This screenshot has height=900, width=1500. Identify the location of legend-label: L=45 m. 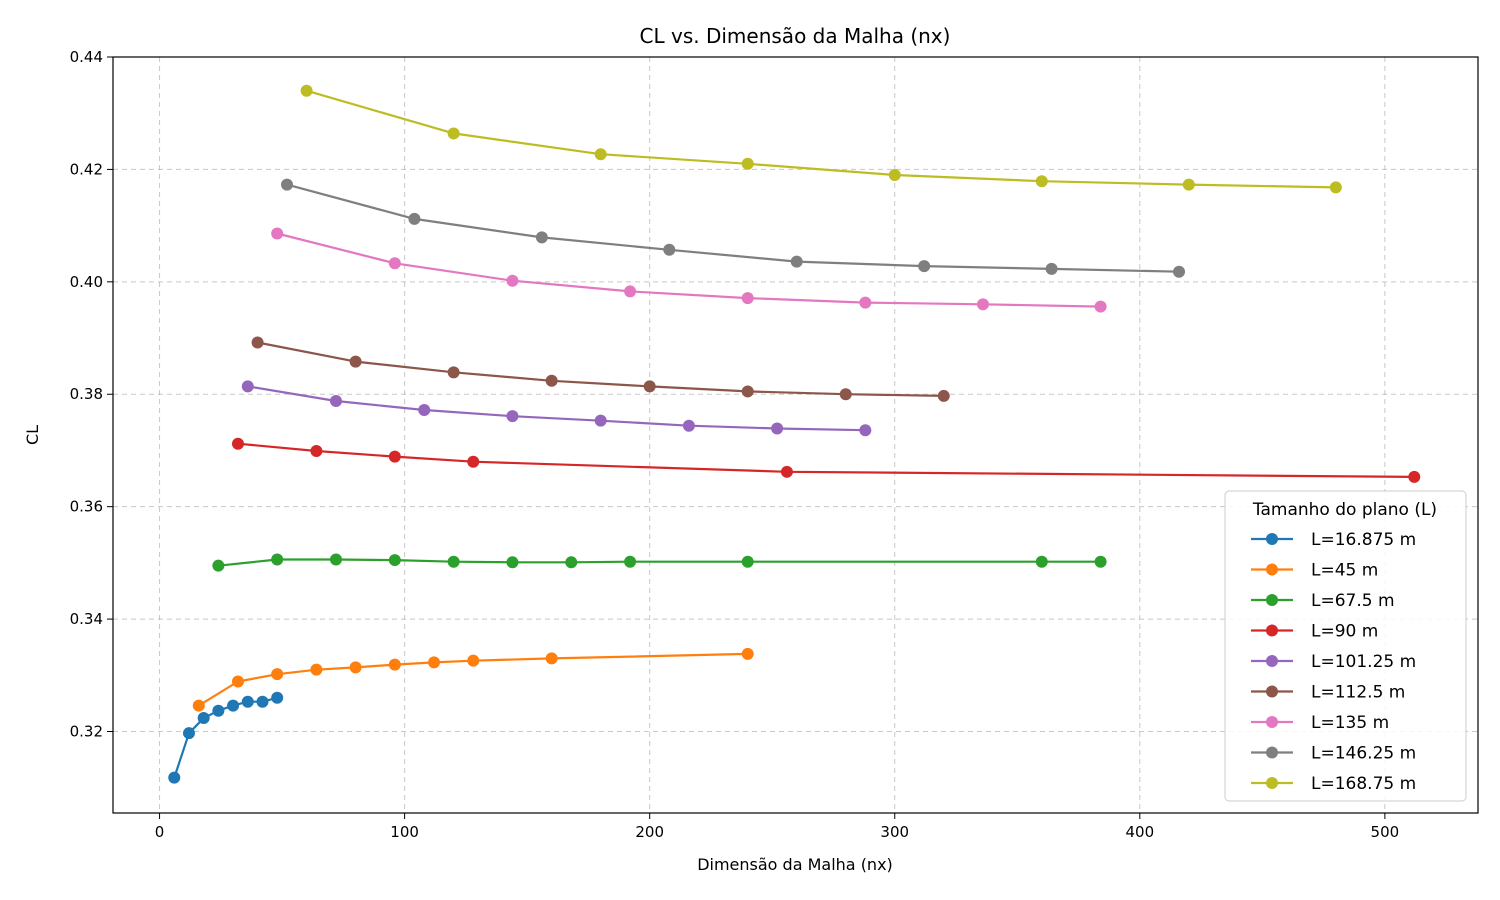
(1344, 571).